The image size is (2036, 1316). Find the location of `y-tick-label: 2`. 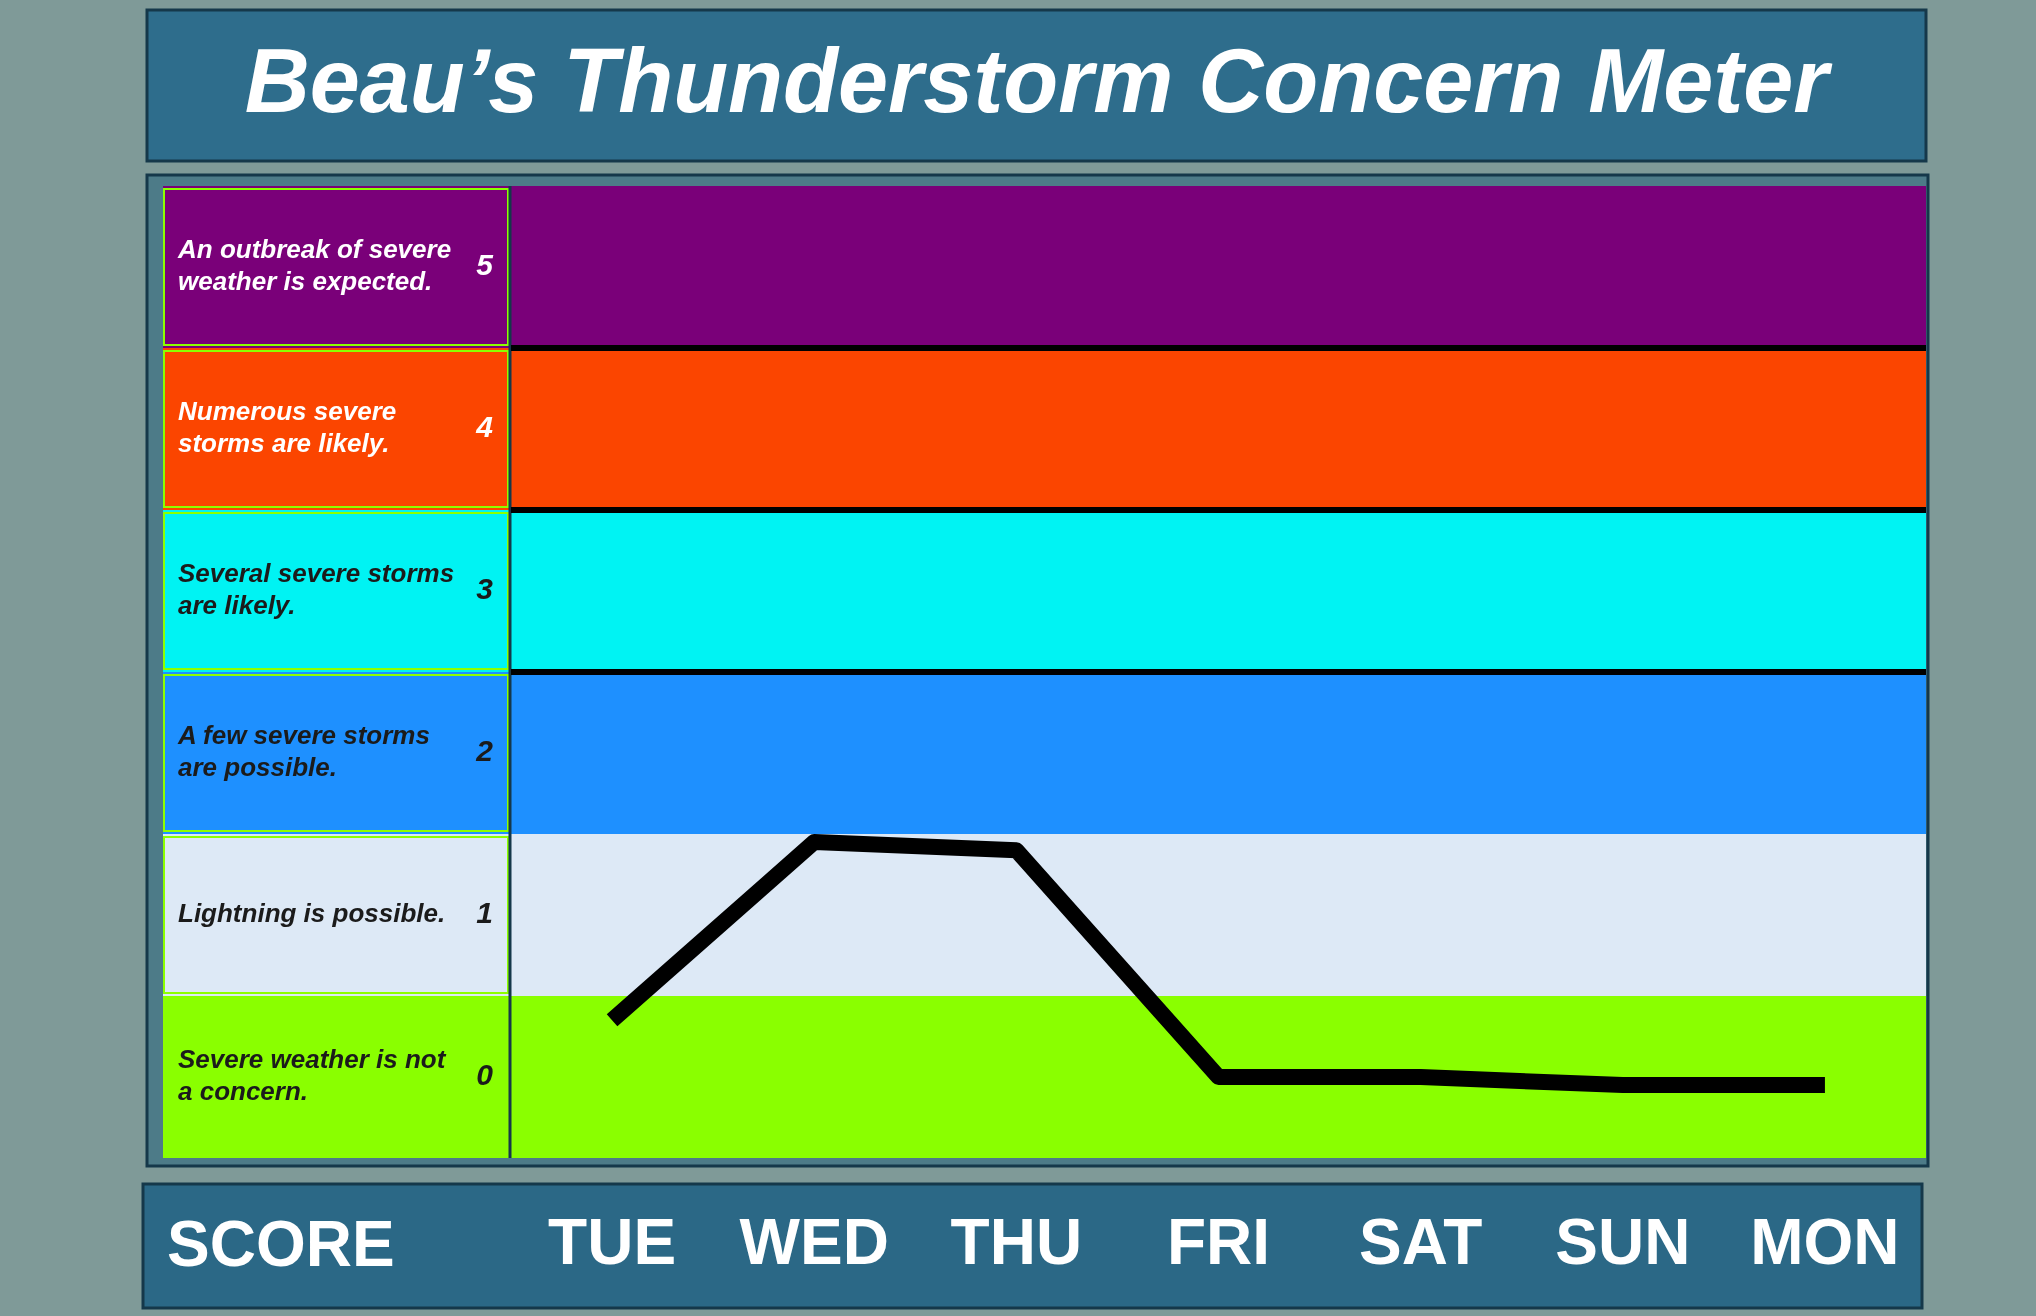

y-tick-label: 2 is located at coordinates (484, 751).